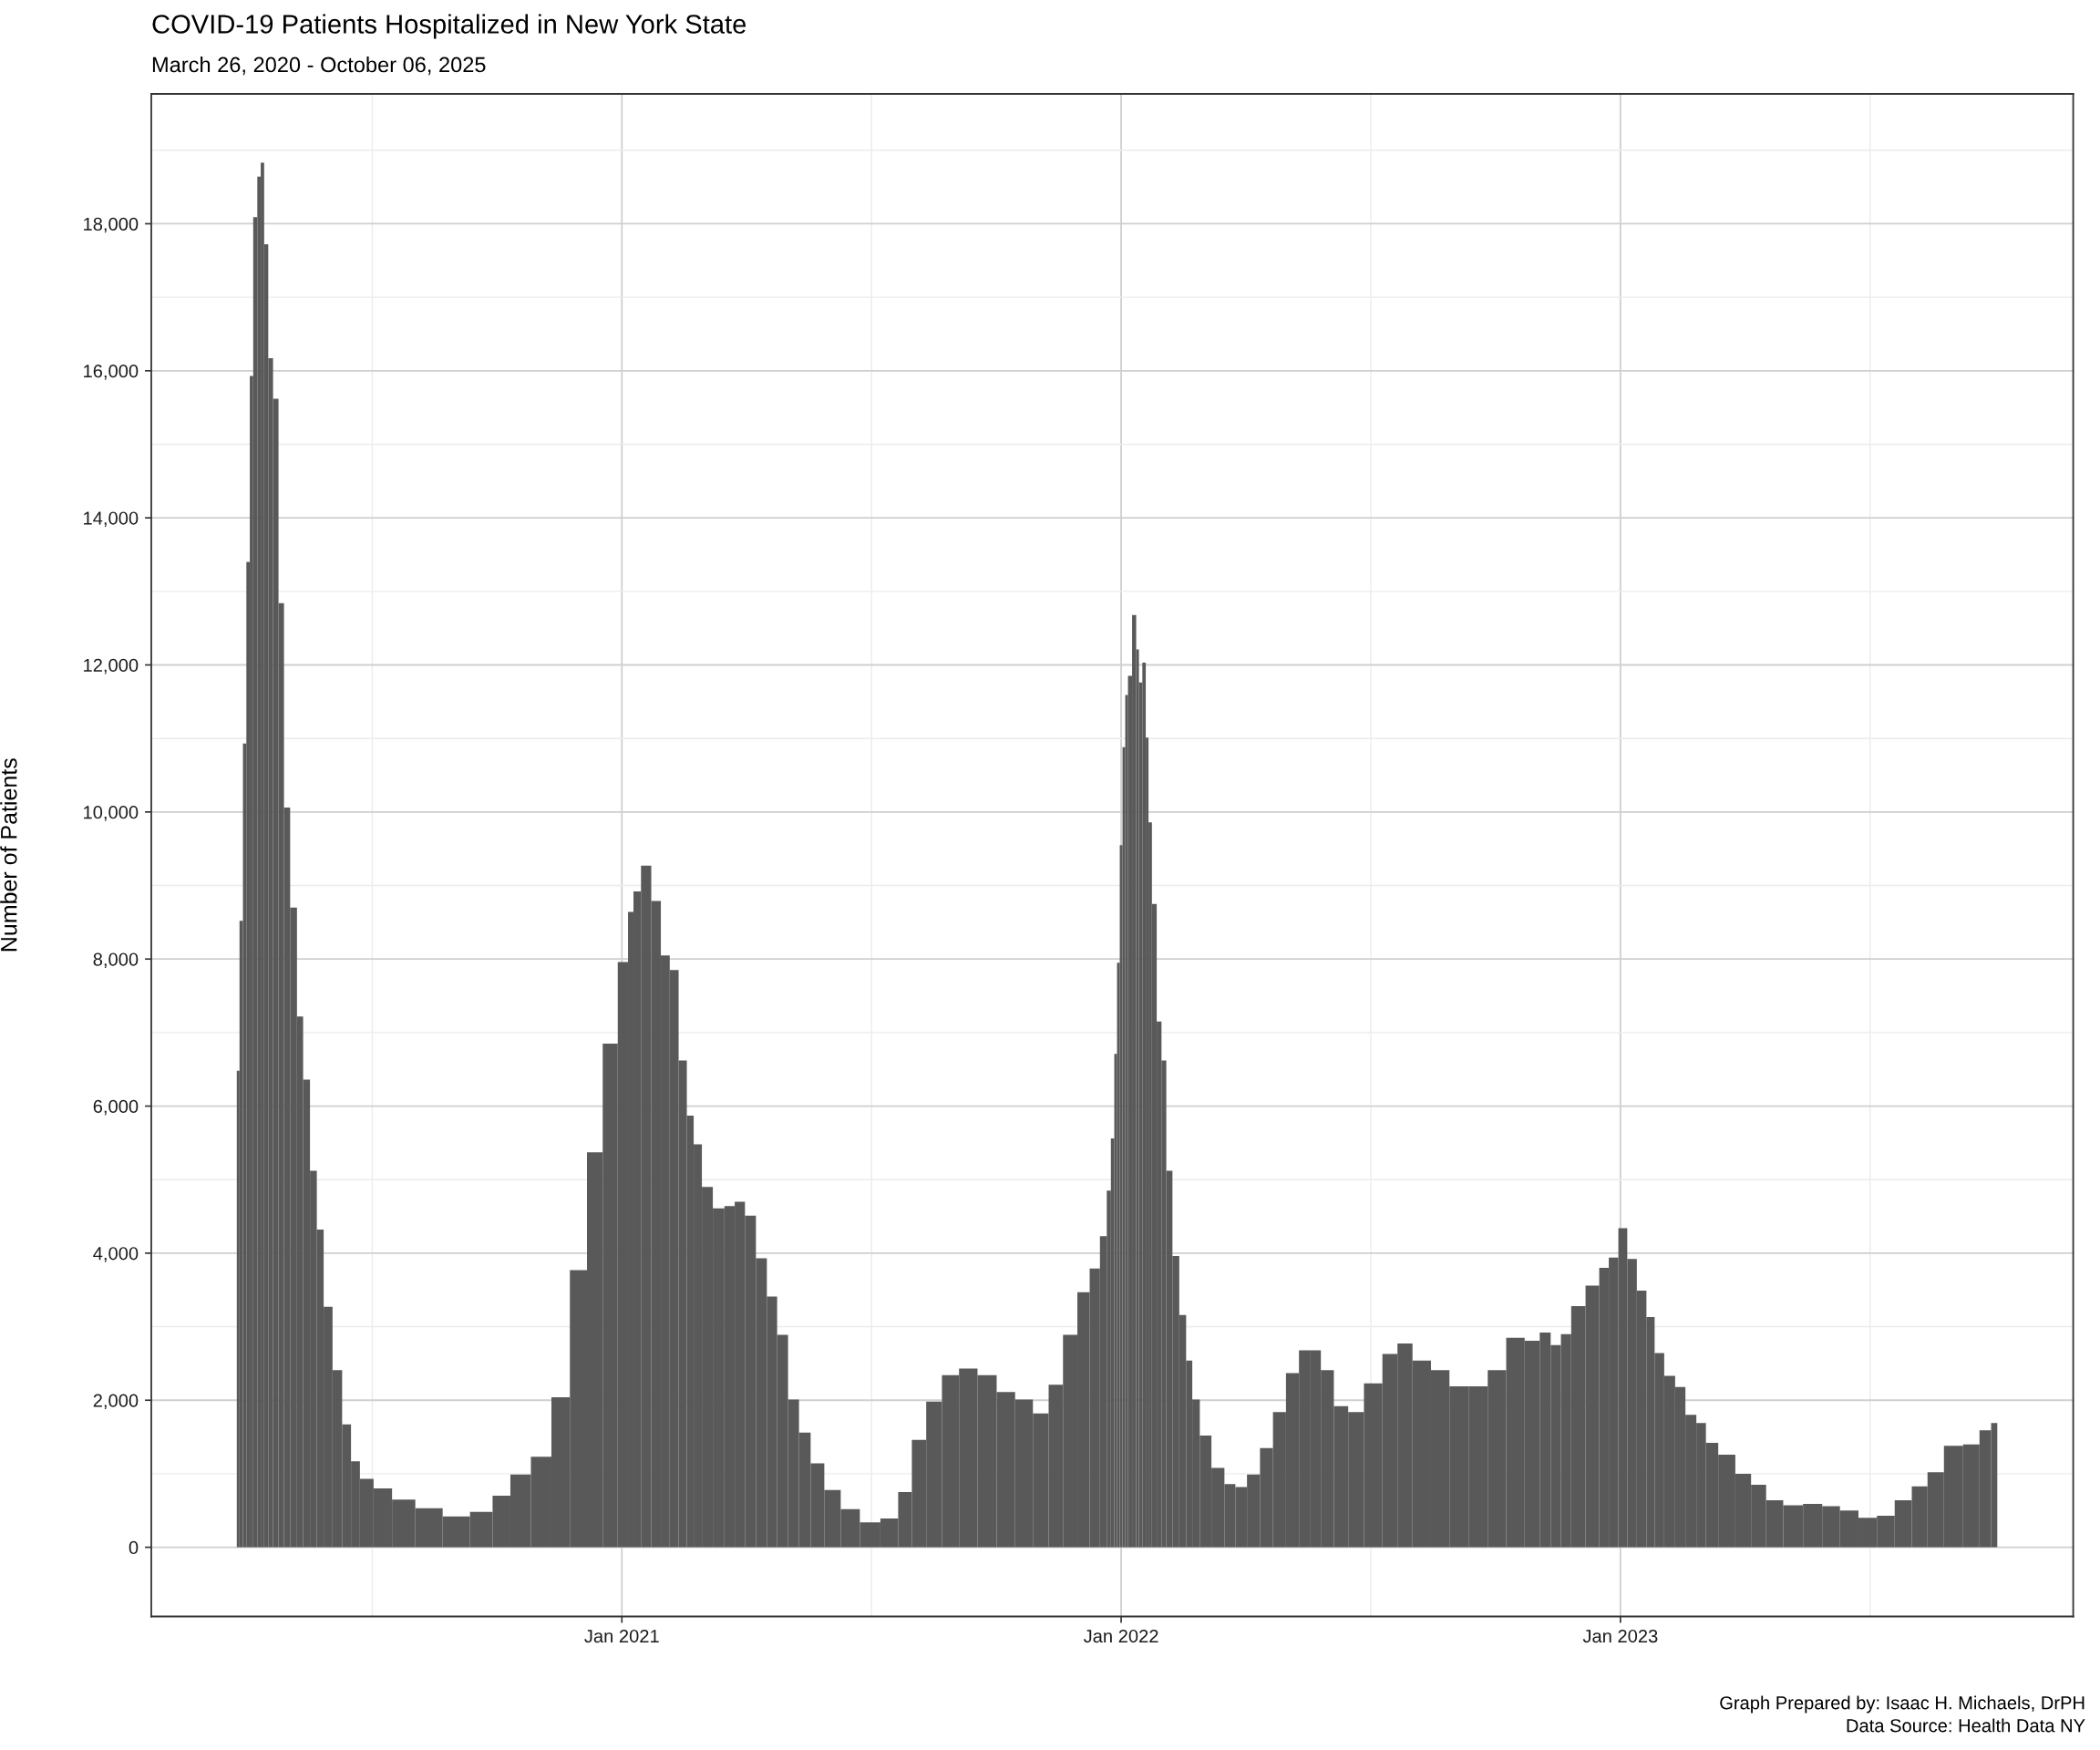 The height and width of the screenshot is (1750, 2100). What do you see at coordinates (1120, 1636) in the screenshot?
I see `x-tick-label: Jan 2022` at bounding box center [1120, 1636].